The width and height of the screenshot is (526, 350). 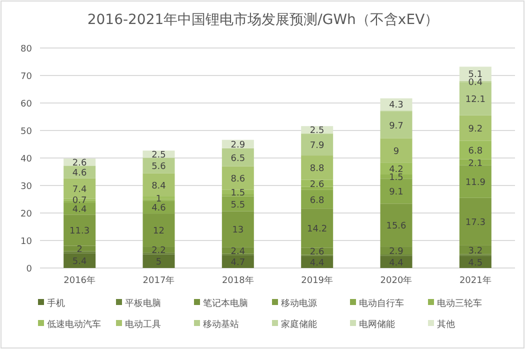 I want to click on legend-label: 移动电源, so click(x=299, y=303).